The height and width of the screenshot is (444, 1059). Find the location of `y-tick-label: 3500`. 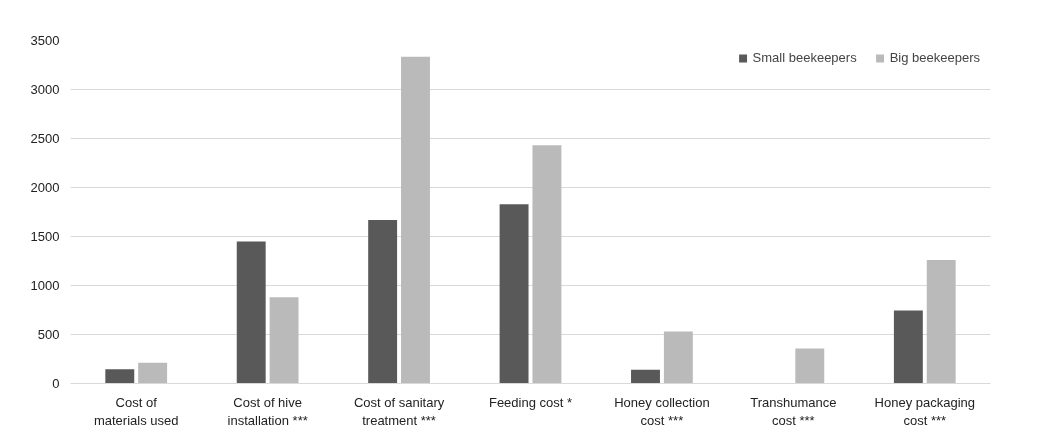

y-tick-label: 3500 is located at coordinates (45, 40).